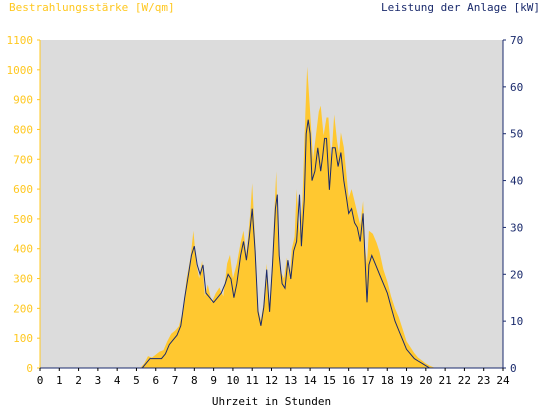 This screenshot has height=408, width=544. I want to click on left-axis-title: Bestrahlungsstärke [W/qm], so click(92, 7).